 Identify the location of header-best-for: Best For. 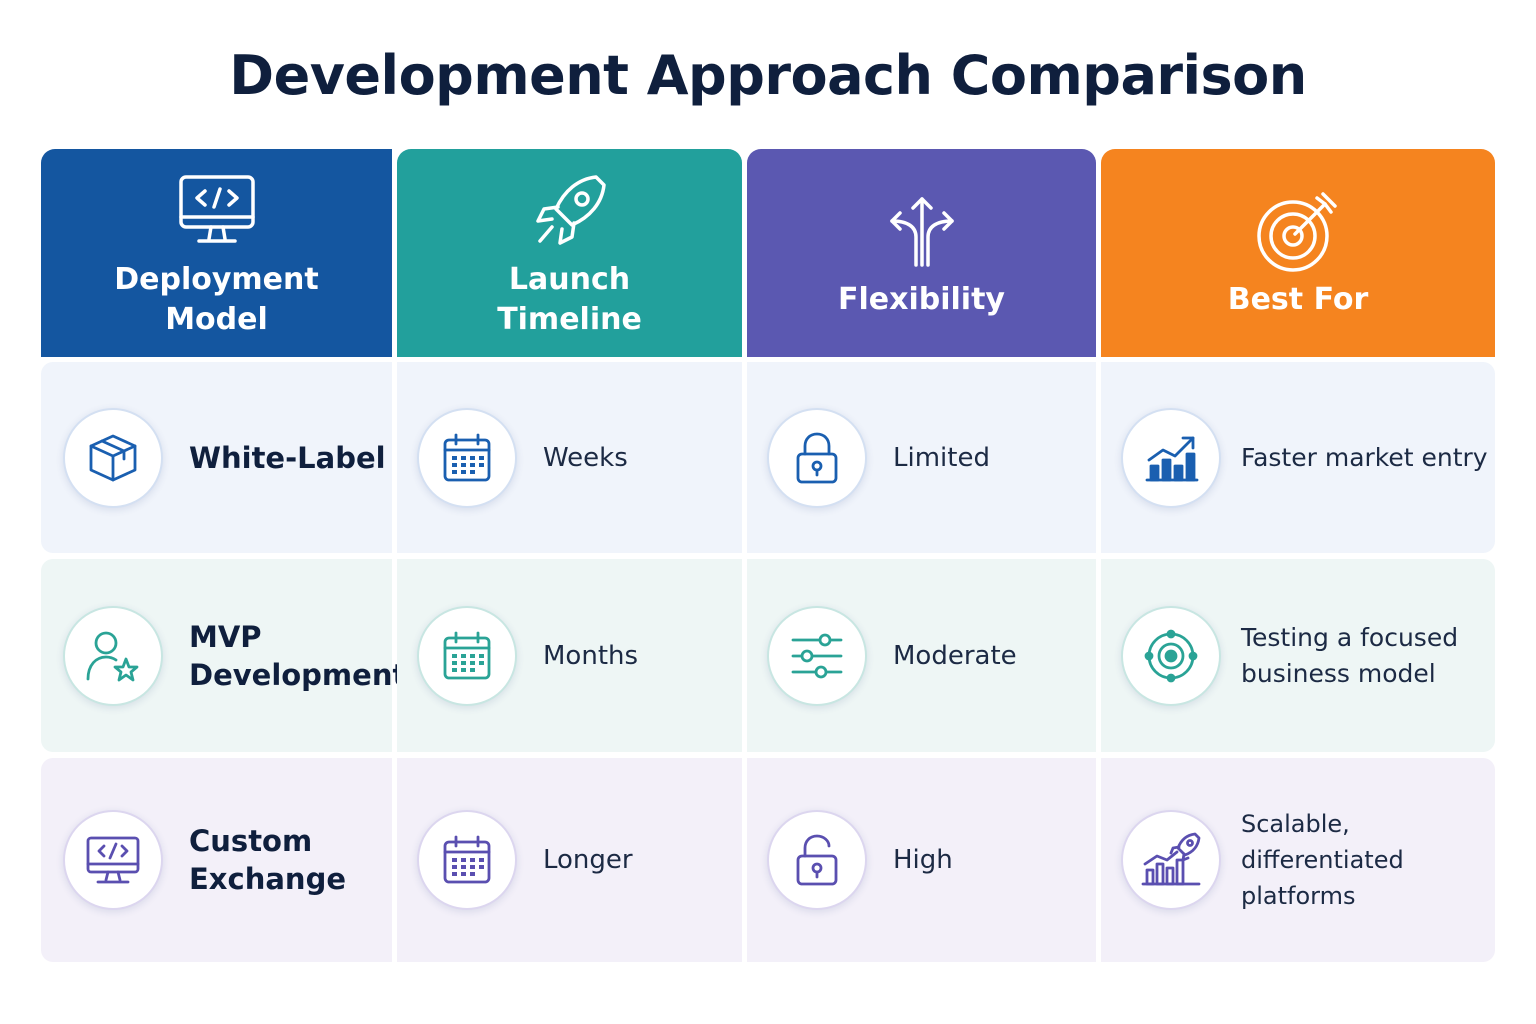
(1298, 253).